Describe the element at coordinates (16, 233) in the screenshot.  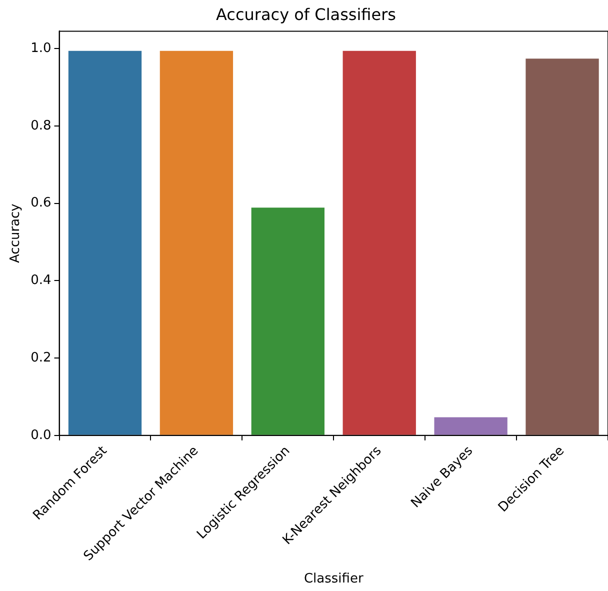
I see `y-axis-title: Accuracy` at that location.